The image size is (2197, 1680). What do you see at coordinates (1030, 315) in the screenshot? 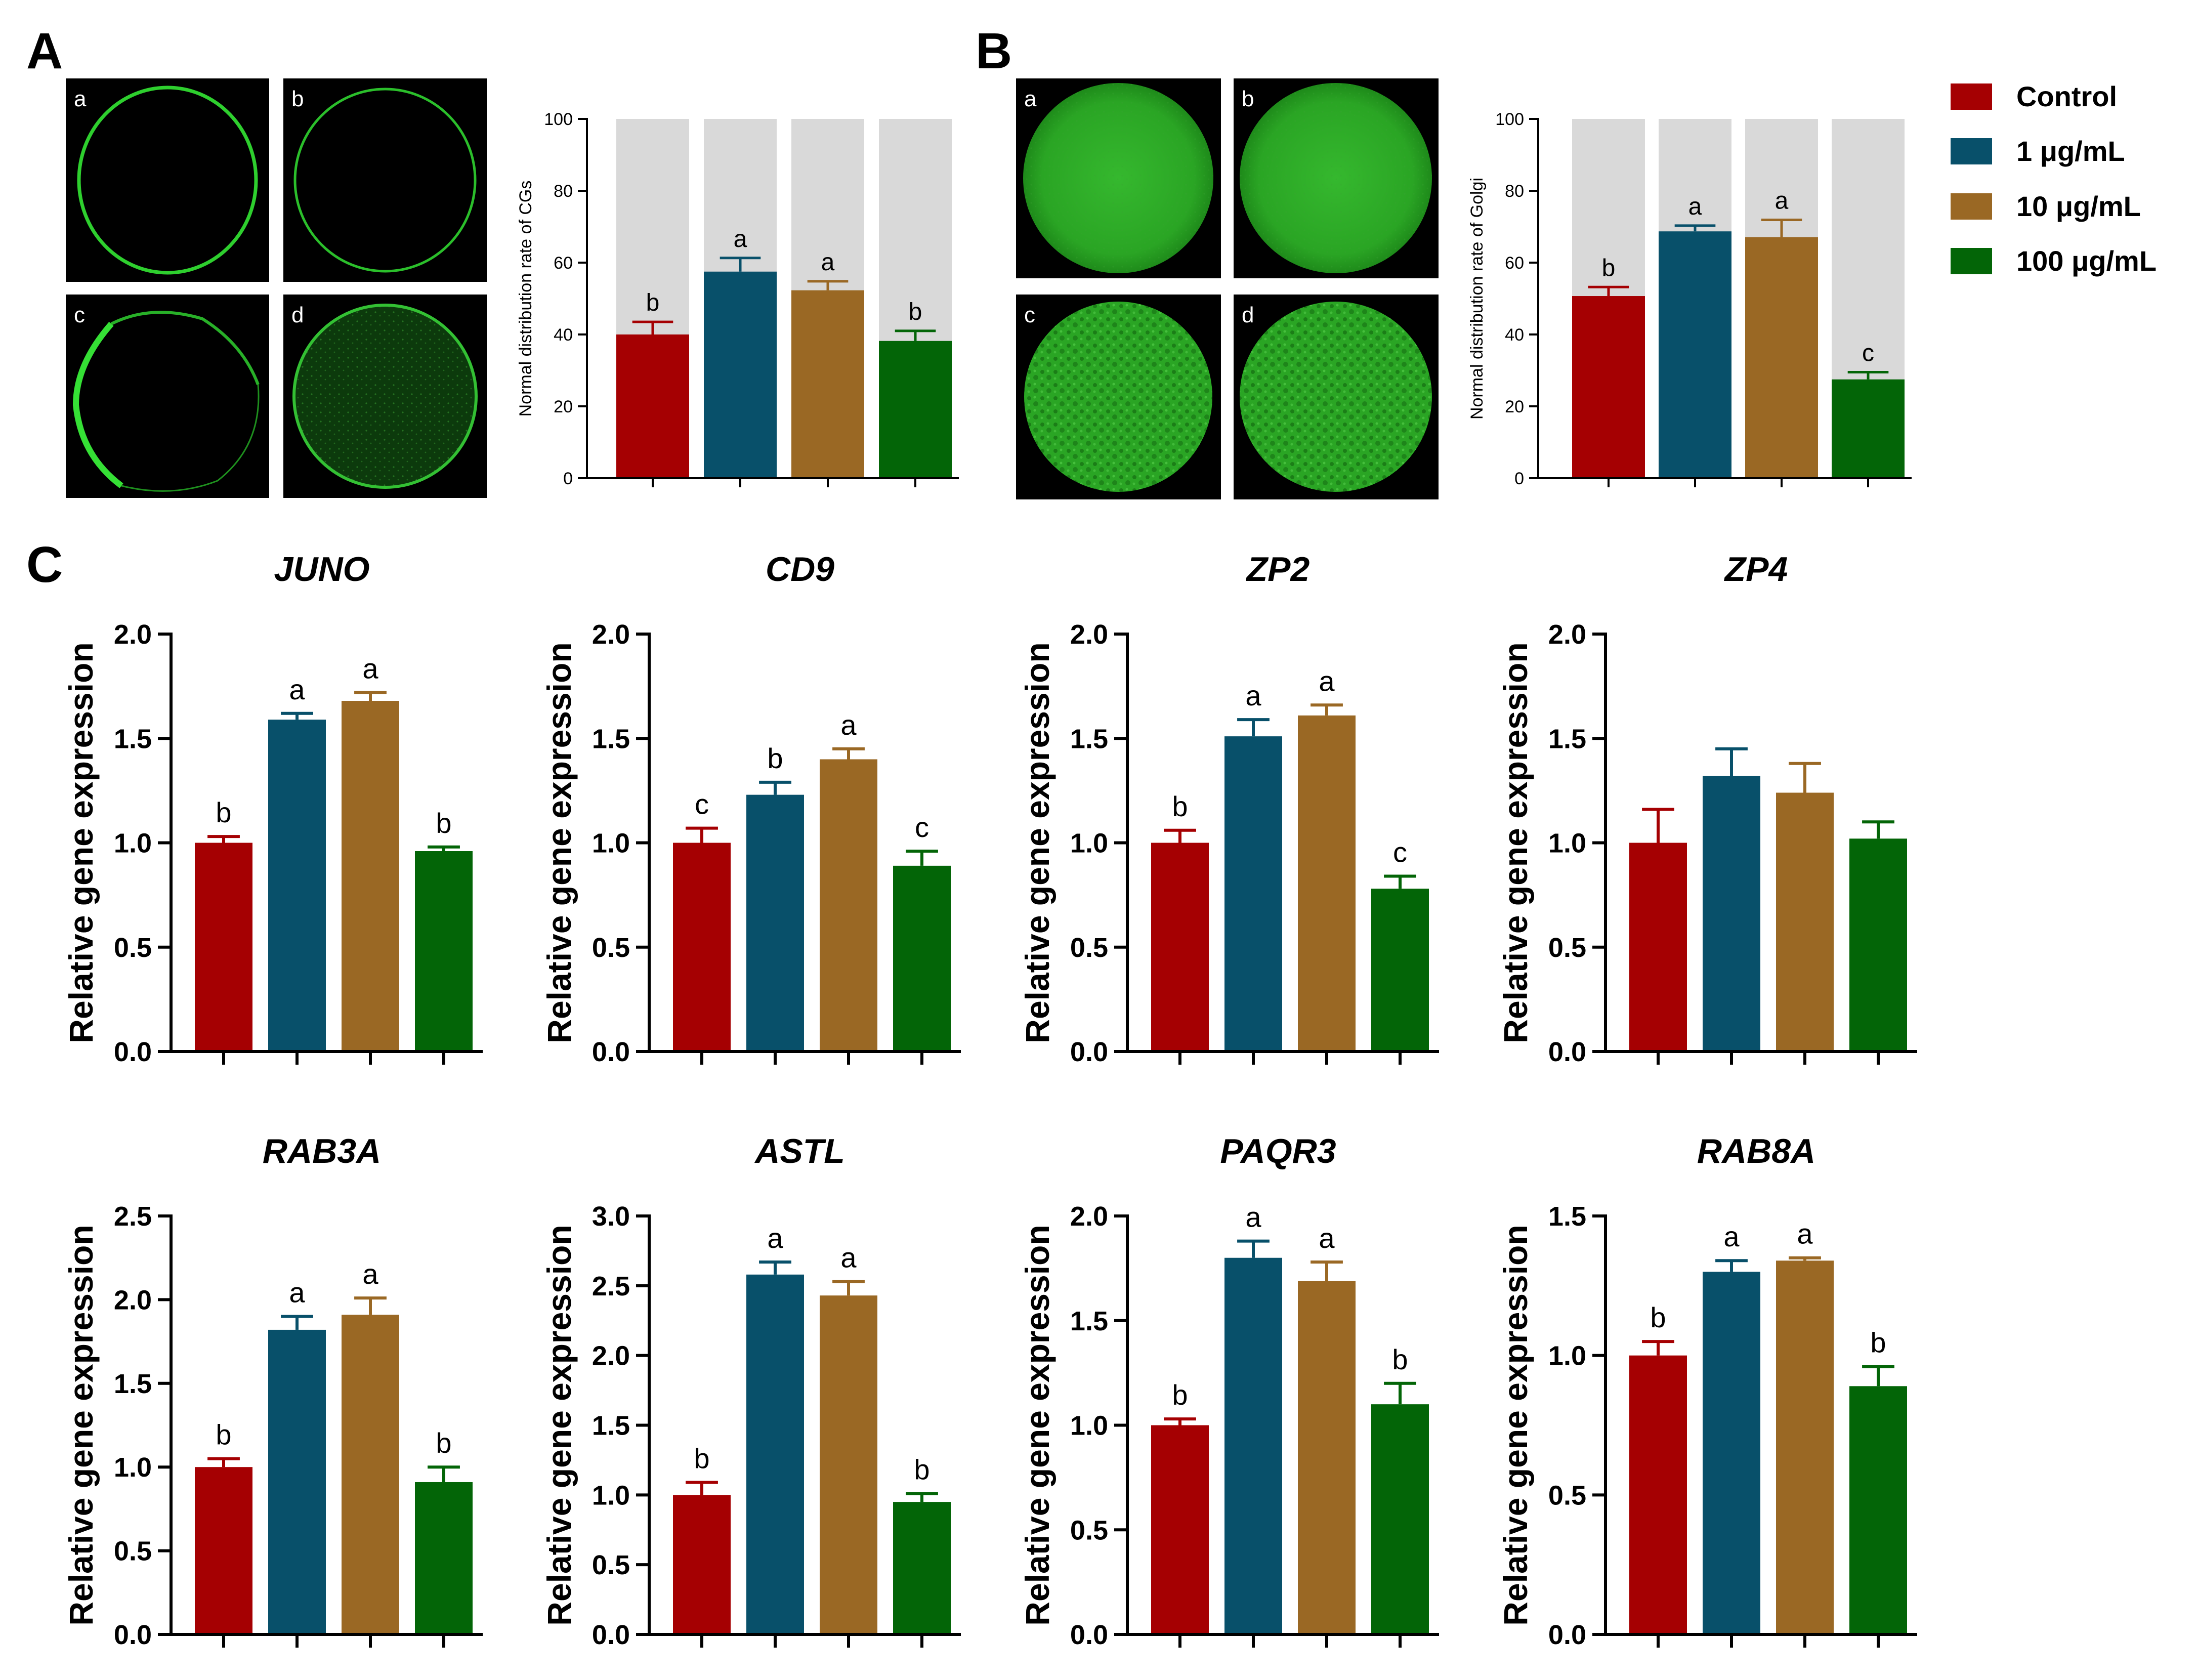
I see `image-label: c` at bounding box center [1030, 315].